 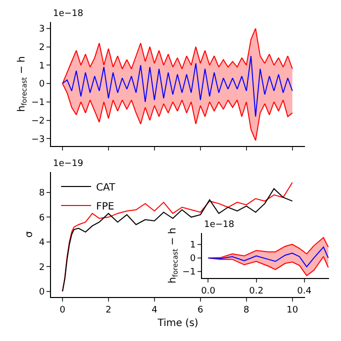 I want to click on x-tick-label: 2, so click(x=109, y=310).